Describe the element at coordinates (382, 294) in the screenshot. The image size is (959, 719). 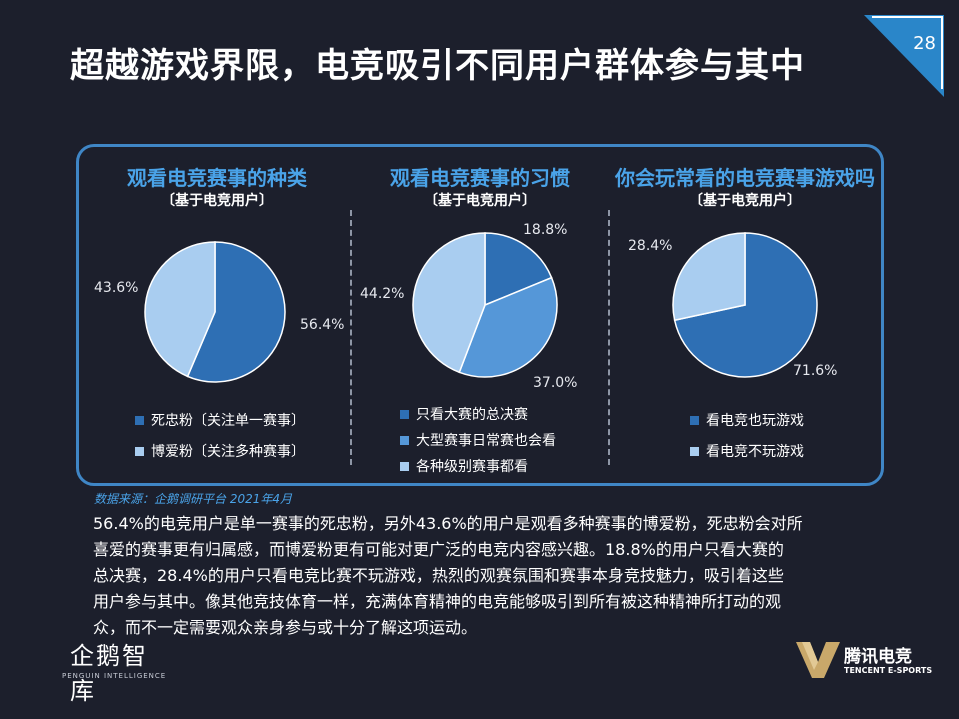
I see `pie-percent-label: 44.2%` at that location.